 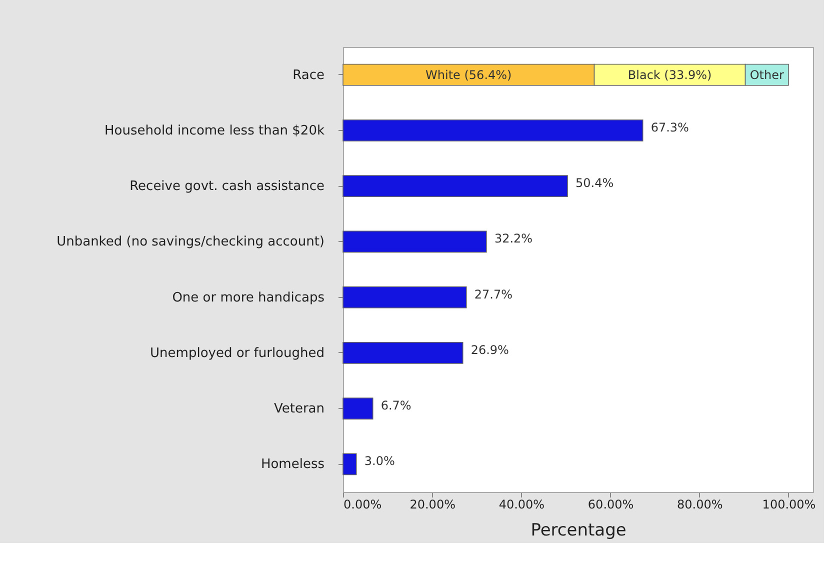 What do you see at coordinates (433, 505) in the screenshot?
I see `x-tick-label: 20.00%` at bounding box center [433, 505].